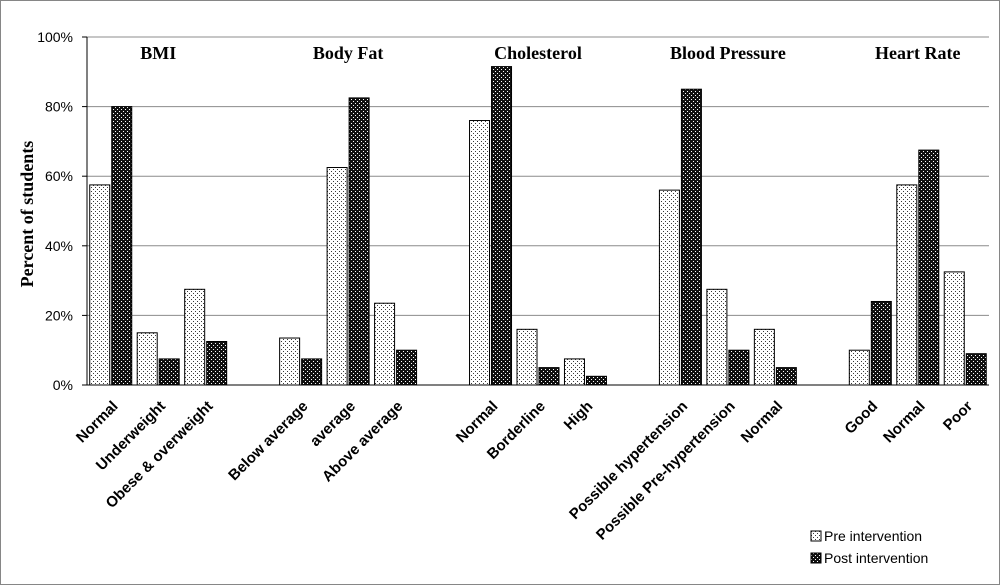 Image resolution: width=1000 pixels, height=586 pixels. Describe the element at coordinates (59, 315) in the screenshot. I see `y-tick-label: 20%` at that location.